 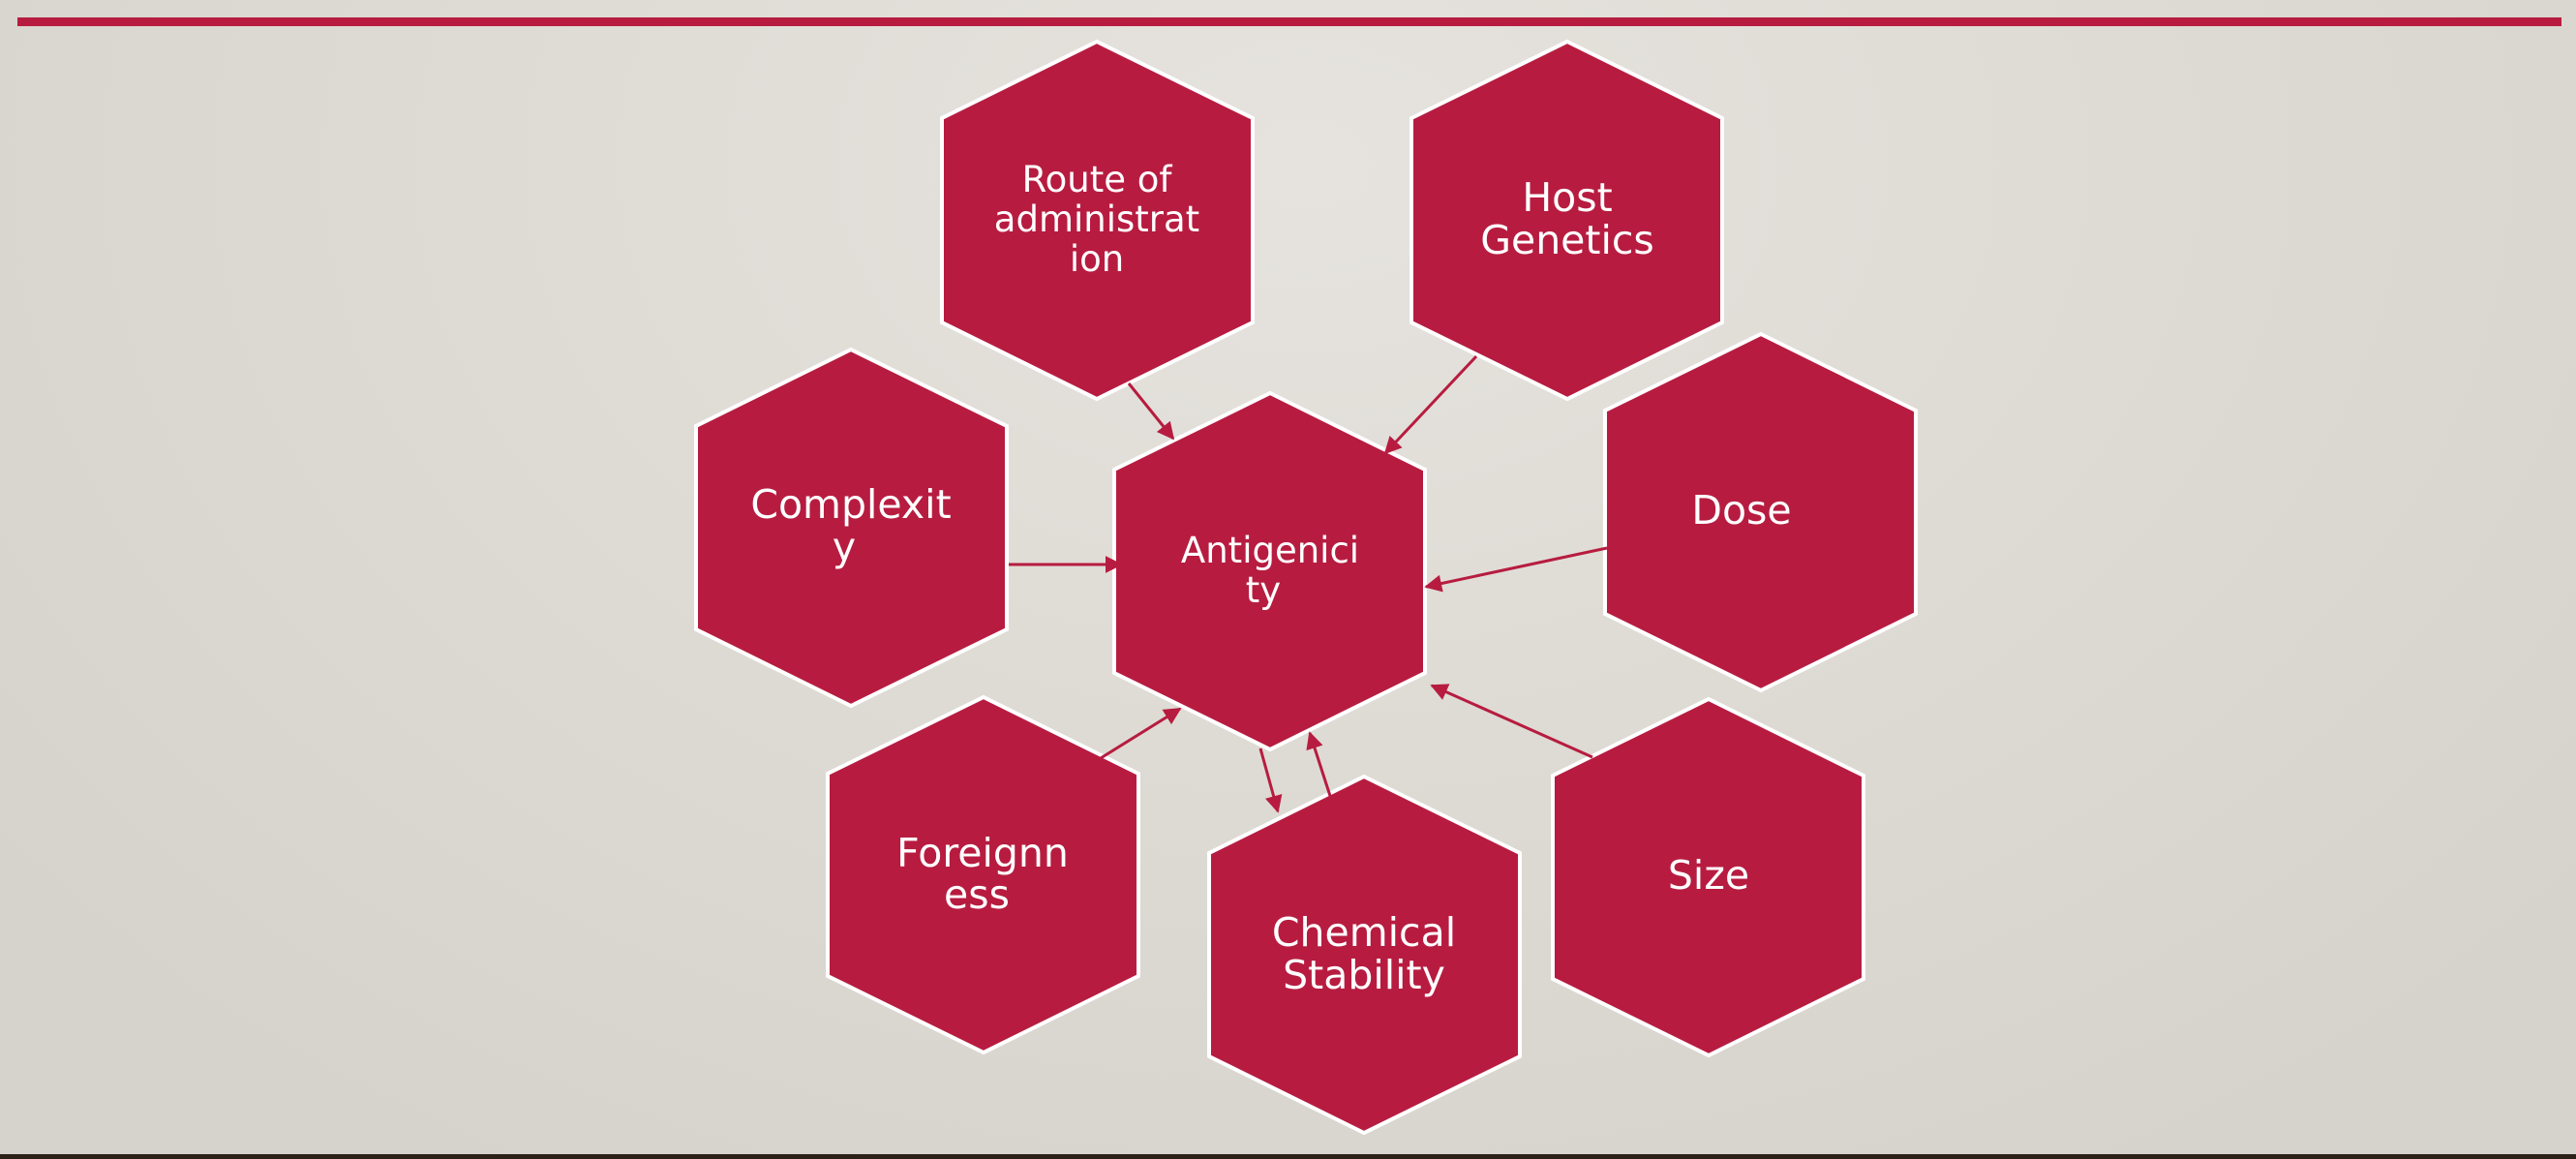 I want to click on node-label-line: Foreignn, so click(x=983, y=853).